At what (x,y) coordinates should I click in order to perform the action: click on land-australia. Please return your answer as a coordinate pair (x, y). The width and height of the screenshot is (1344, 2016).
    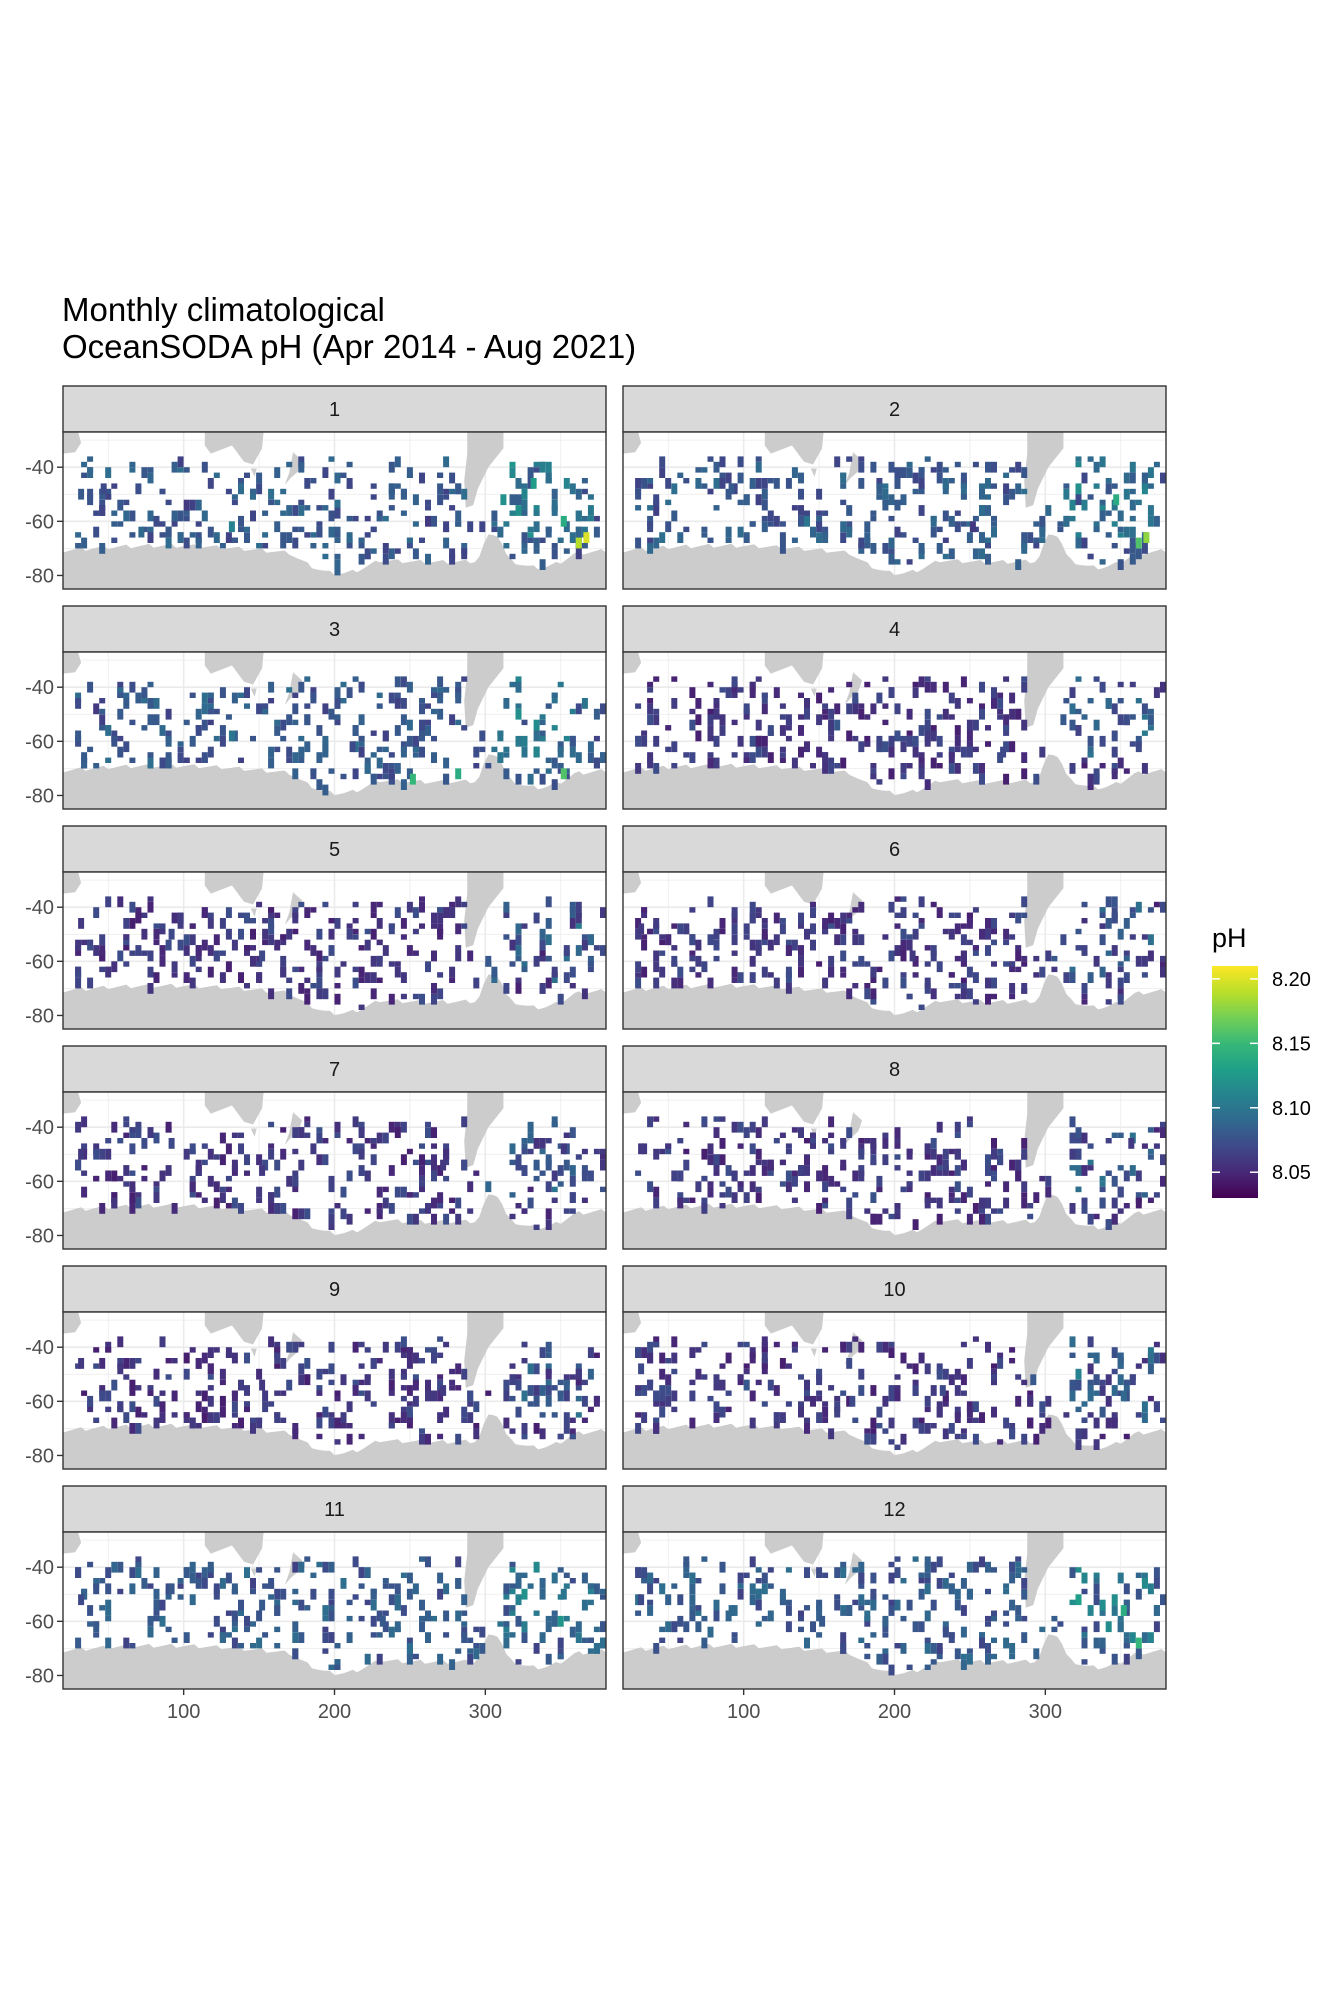
    Looking at the image, I should click on (234, 888).